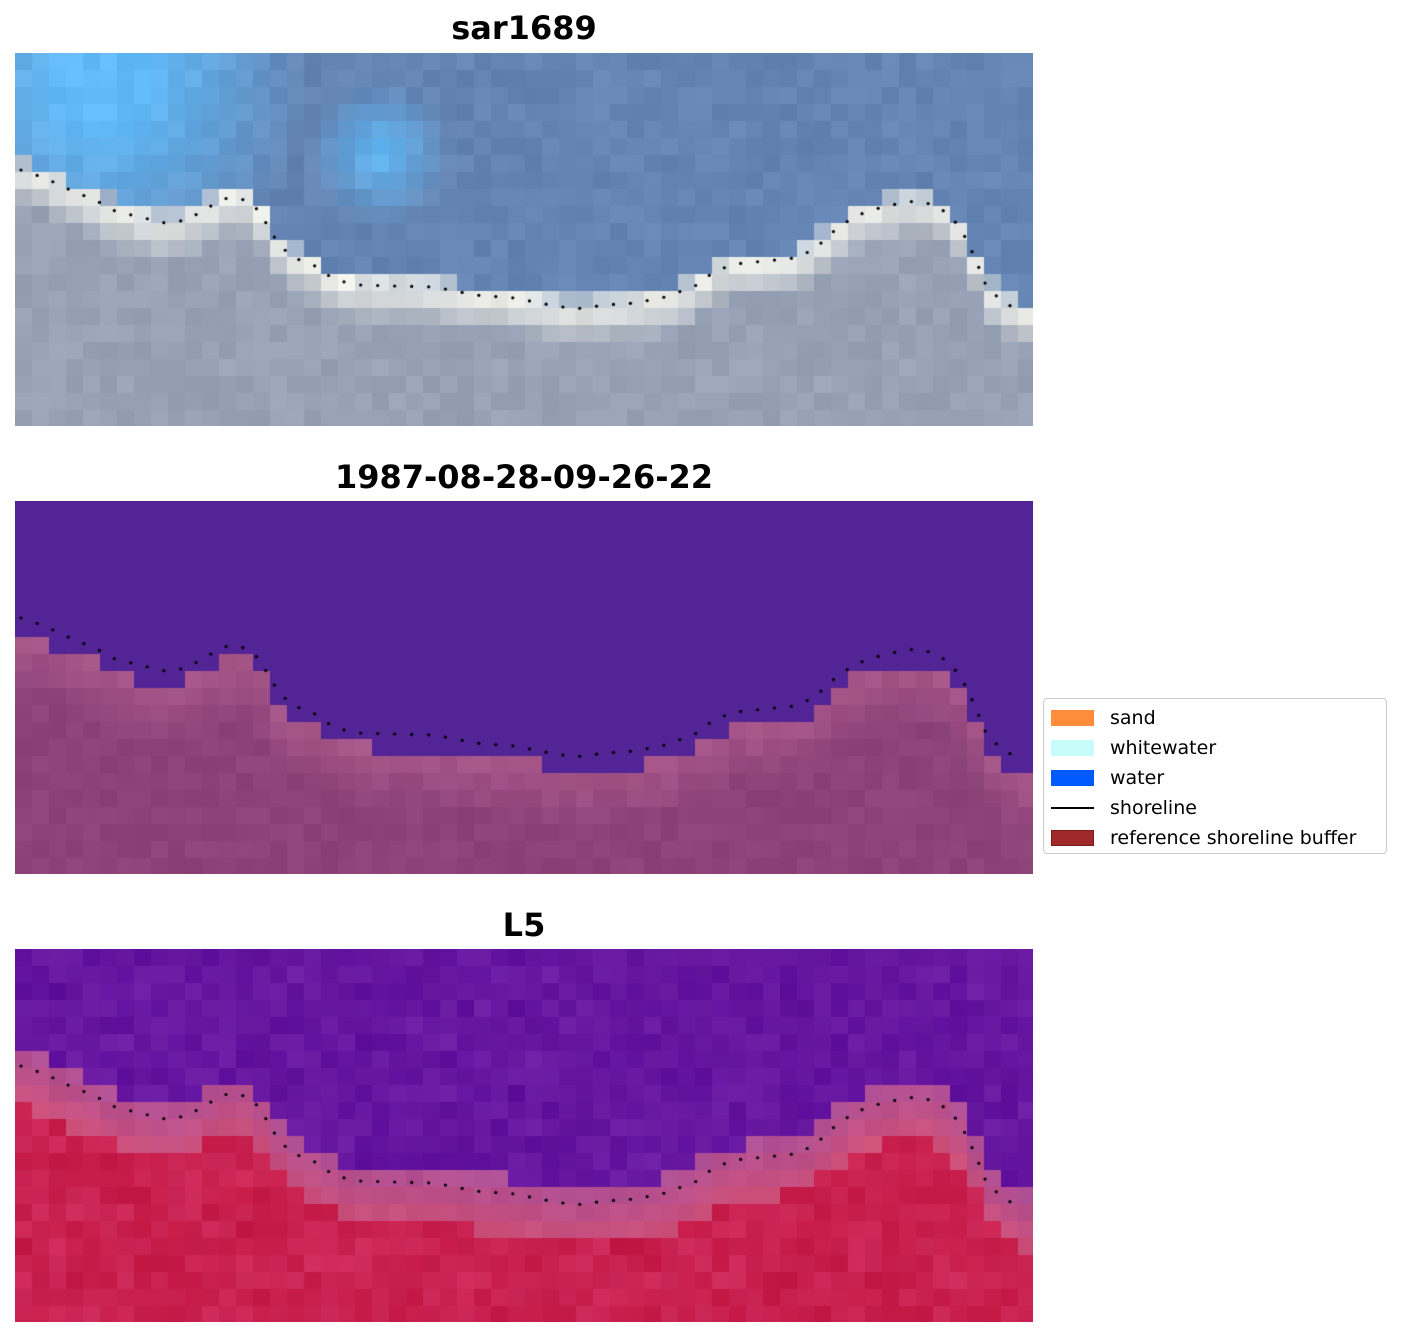  Describe the element at coordinates (1163, 748) in the screenshot. I see `legend-label-whitewater: whitewater` at that location.